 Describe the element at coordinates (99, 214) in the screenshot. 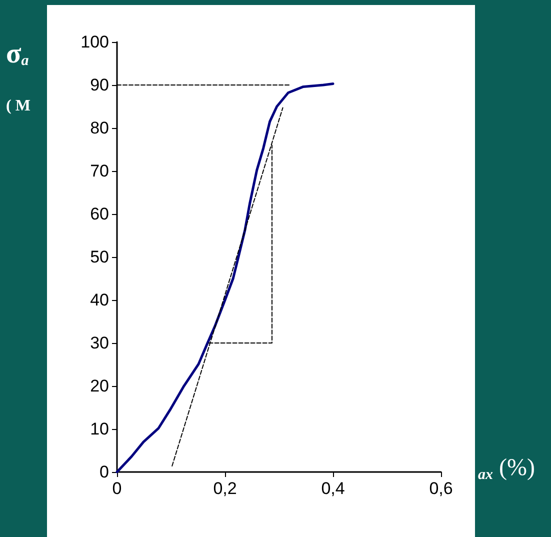

I see `y-tick-label: 60` at that location.